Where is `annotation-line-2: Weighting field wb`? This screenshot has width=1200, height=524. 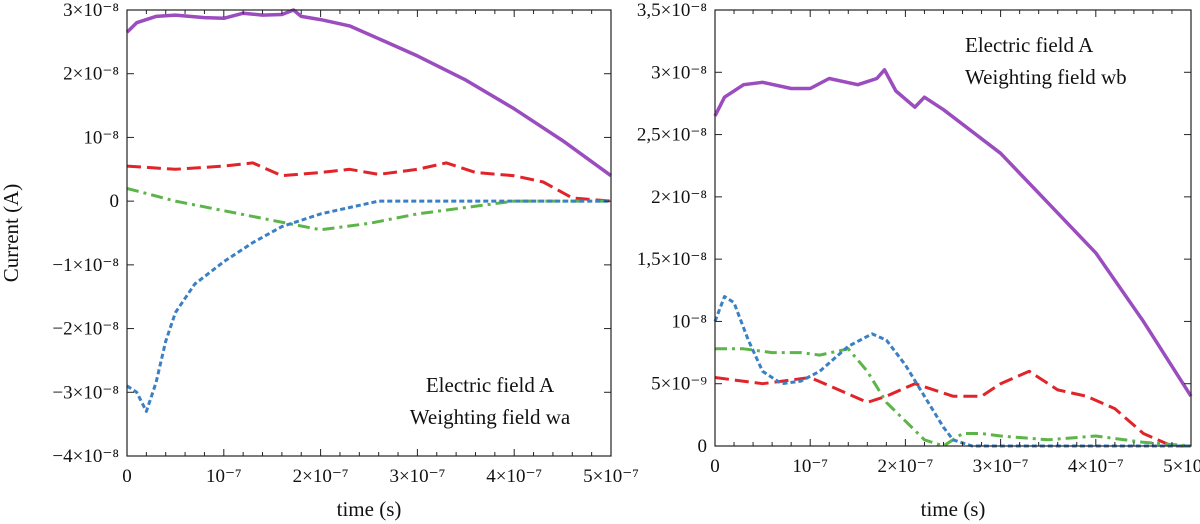 annotation-line-2: Weighting field wb is located at coordinates (1046, 77).